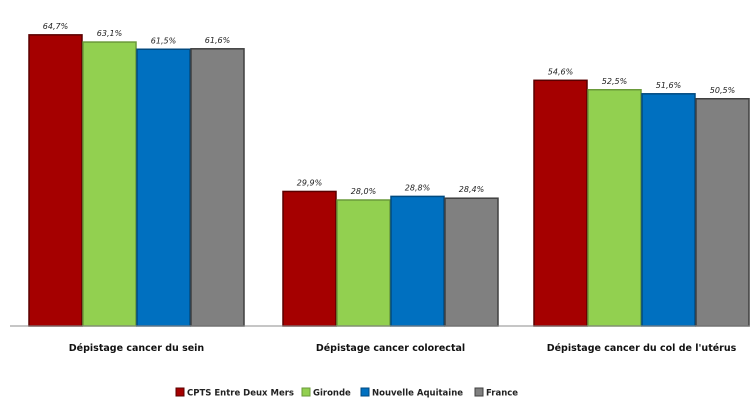  Describe the element at coordinates (722, 90) in the screenshot. I see `data-label-4-3: 50,5%` at that location.